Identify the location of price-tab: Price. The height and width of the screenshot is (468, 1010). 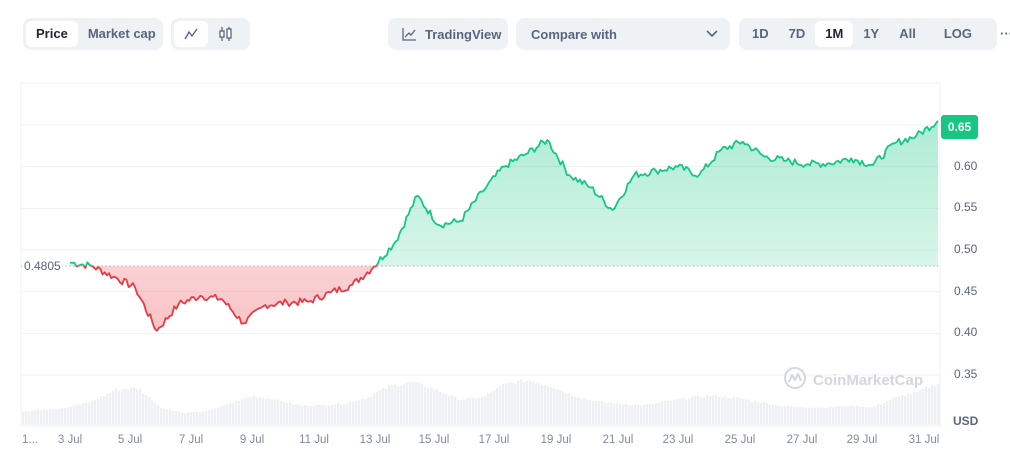
(52, 34).